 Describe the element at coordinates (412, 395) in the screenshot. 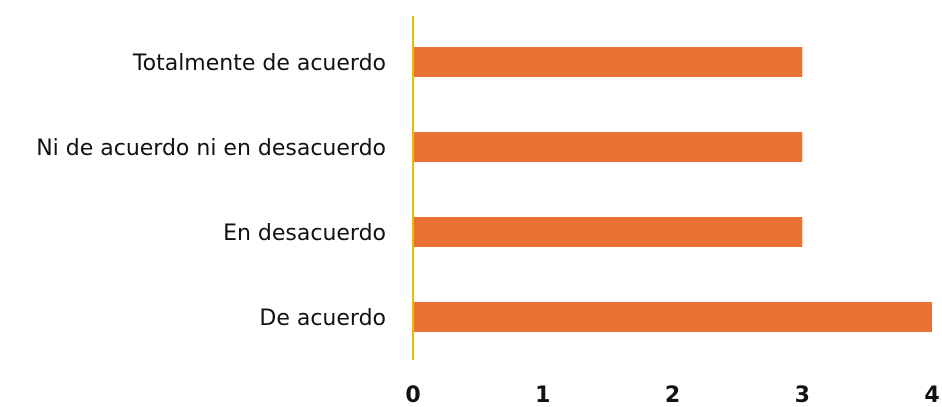

I see `x-tick-label-0: 0` at that location.